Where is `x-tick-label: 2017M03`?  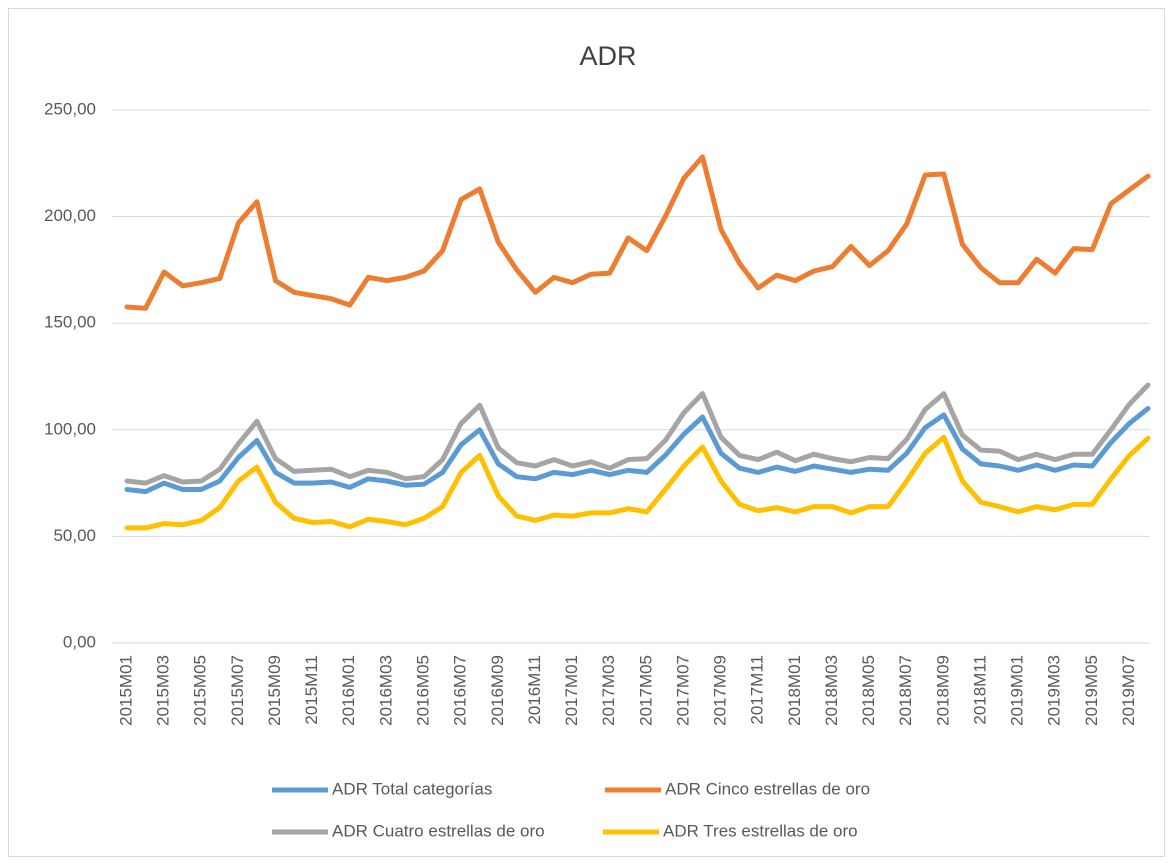
x-tick-label: 2017M03 is located at coordinates (608, 690).